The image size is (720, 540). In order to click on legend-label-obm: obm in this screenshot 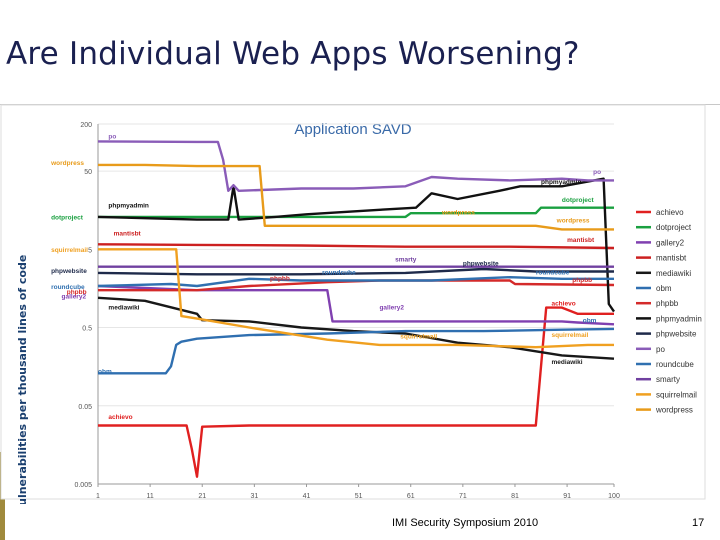, I will do `click(664, 288)`.